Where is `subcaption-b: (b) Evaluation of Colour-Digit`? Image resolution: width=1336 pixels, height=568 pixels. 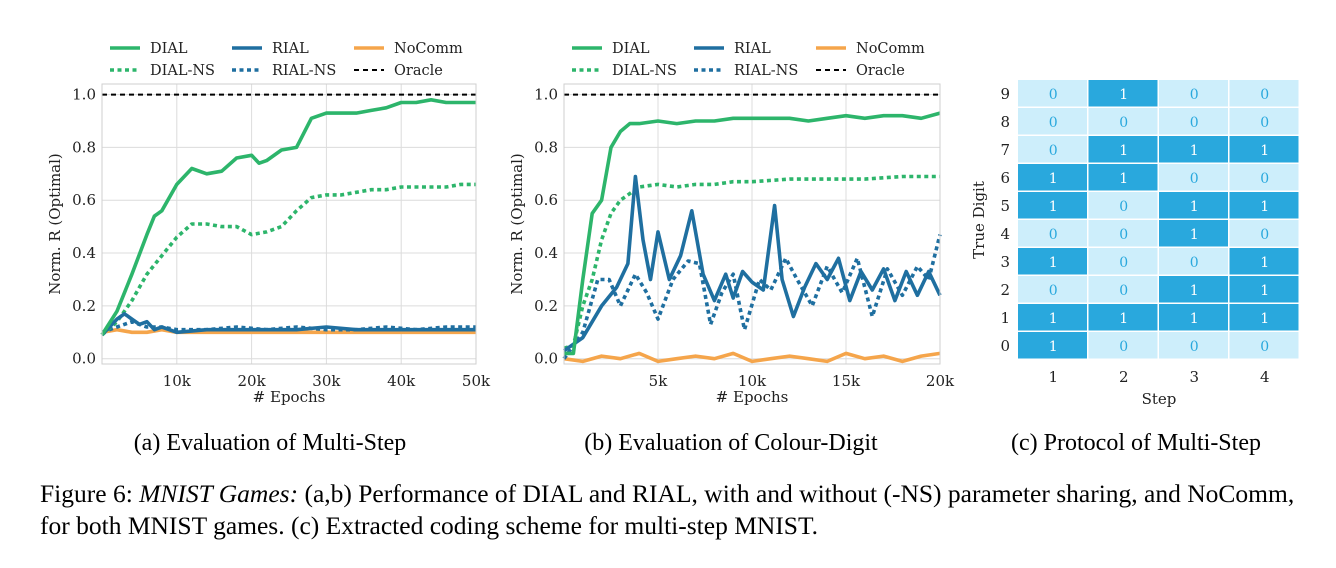 subcaption-b: (b) Evaluation of Colour-Digit is located at coordinates (731, 443).